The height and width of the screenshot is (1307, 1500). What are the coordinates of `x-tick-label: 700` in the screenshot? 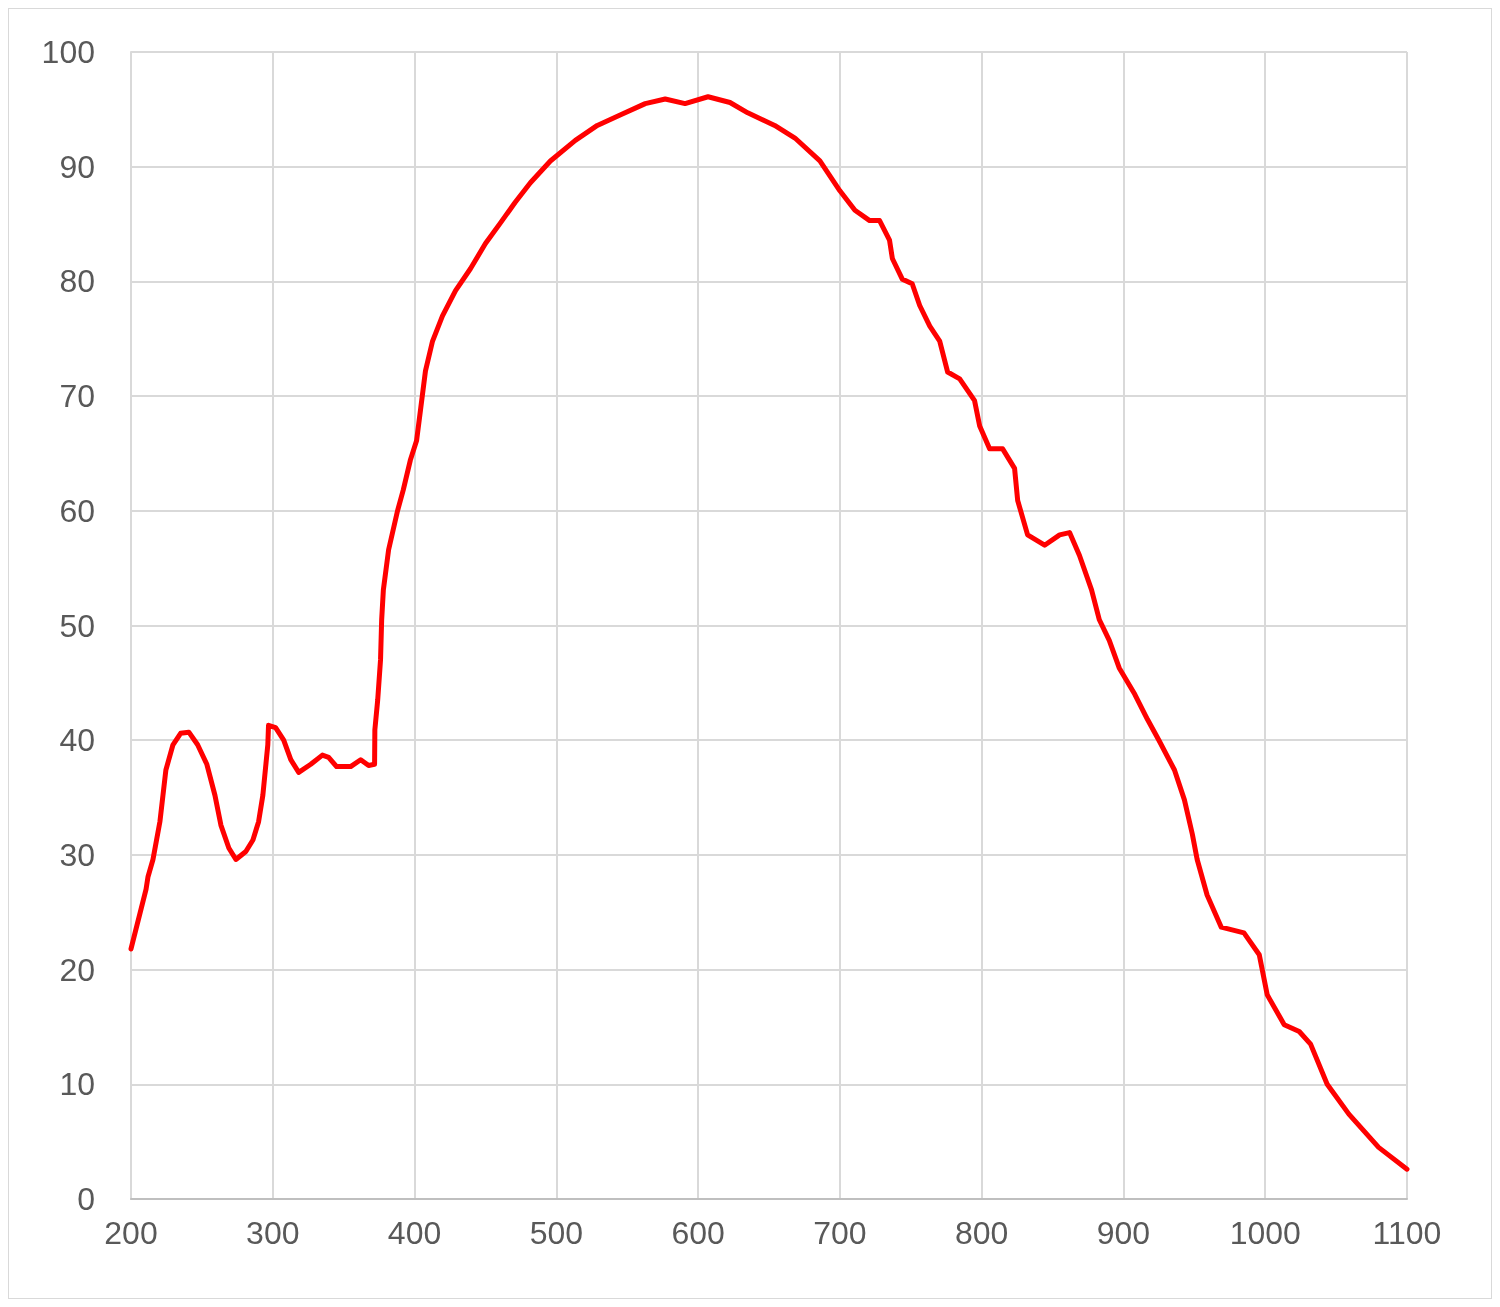 It's located at (840, 1233).